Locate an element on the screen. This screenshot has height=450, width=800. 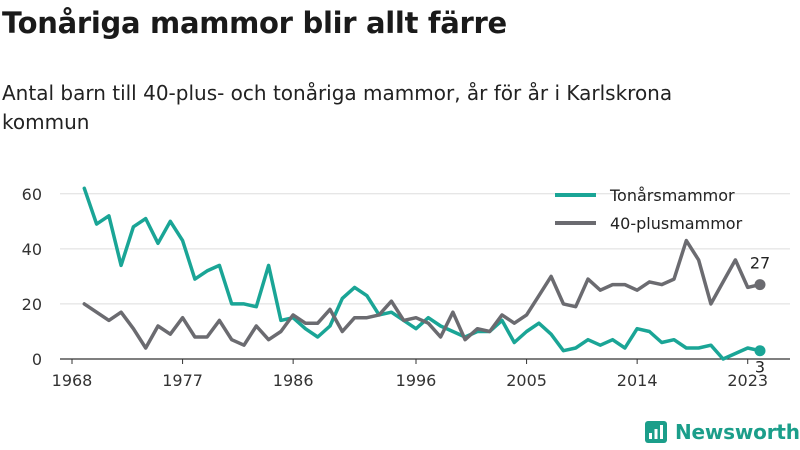
y-tick-label: 40 is located at coordinates (32, 249).